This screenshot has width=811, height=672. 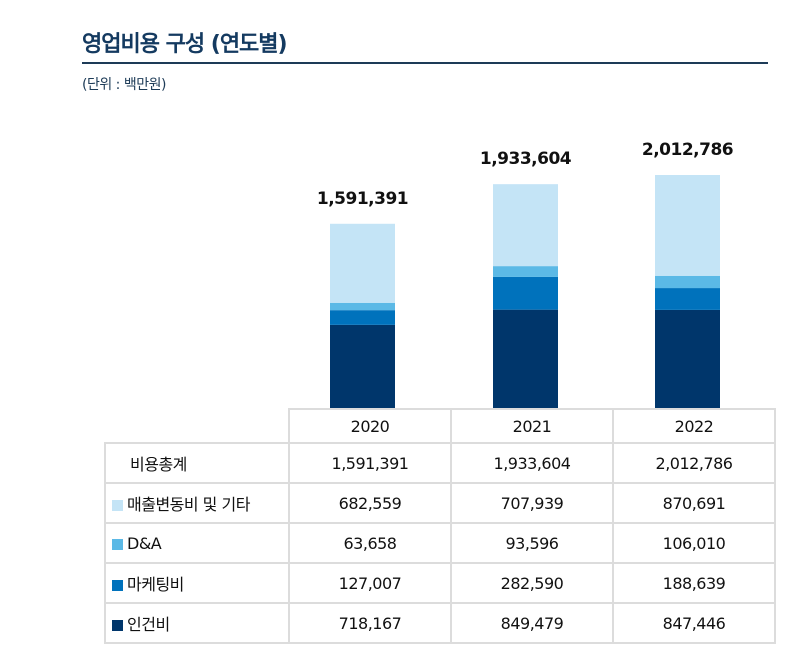 What do you see at coordinates (694, 426) in the screenshot?
I see `year-header: 2022` at bounding box center [694, 426].